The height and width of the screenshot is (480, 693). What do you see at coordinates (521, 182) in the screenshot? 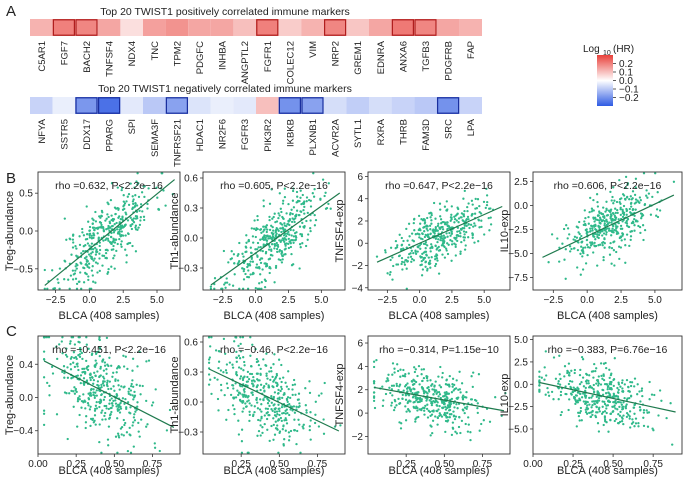
I see `y-tick-label: 2.5` at bounding box center [521, 182].